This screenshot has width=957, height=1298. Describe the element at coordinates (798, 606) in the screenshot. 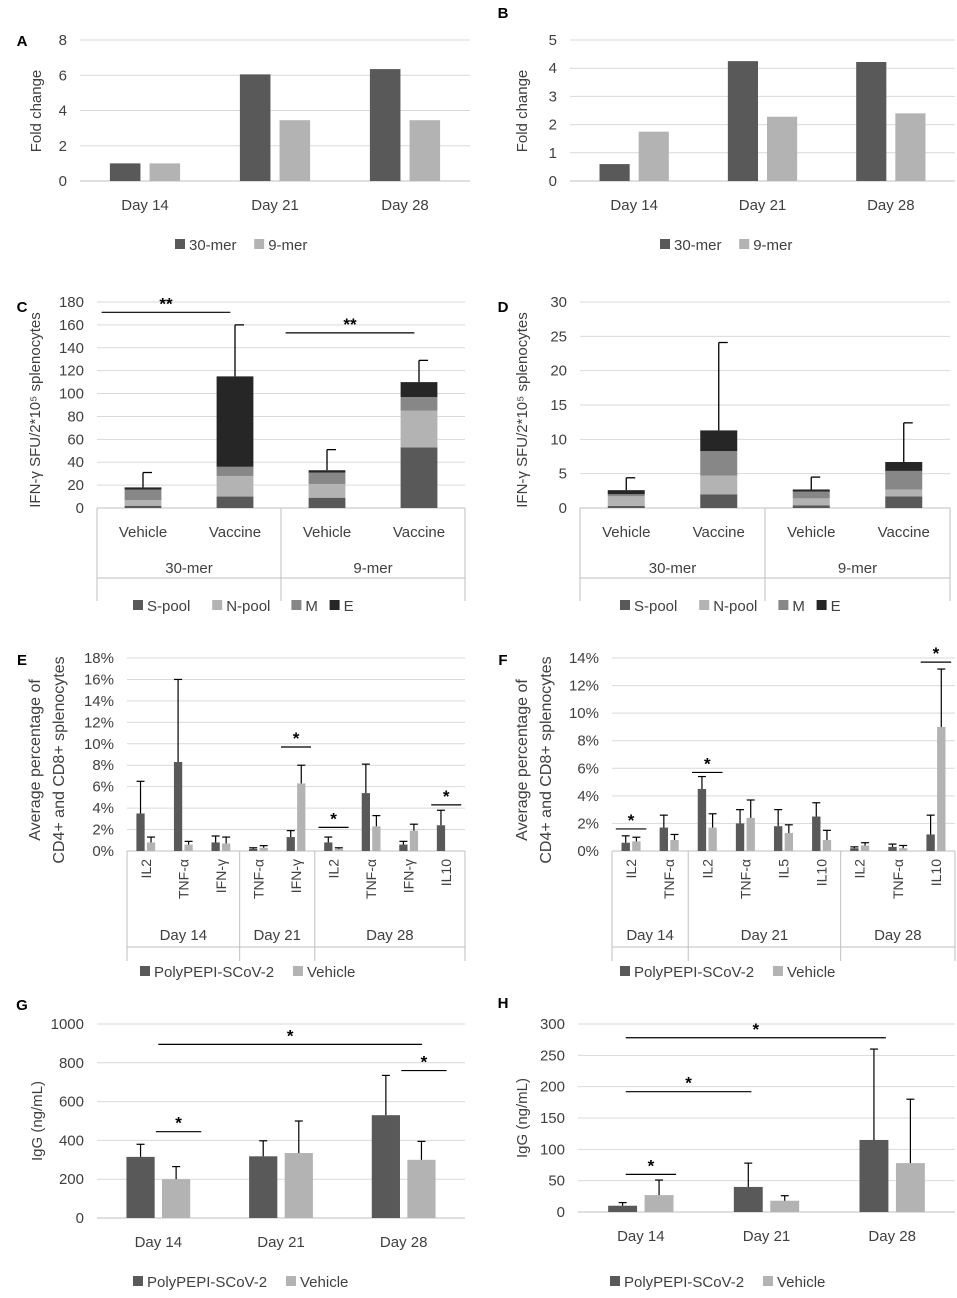

I see `legend-label: M` at that location.